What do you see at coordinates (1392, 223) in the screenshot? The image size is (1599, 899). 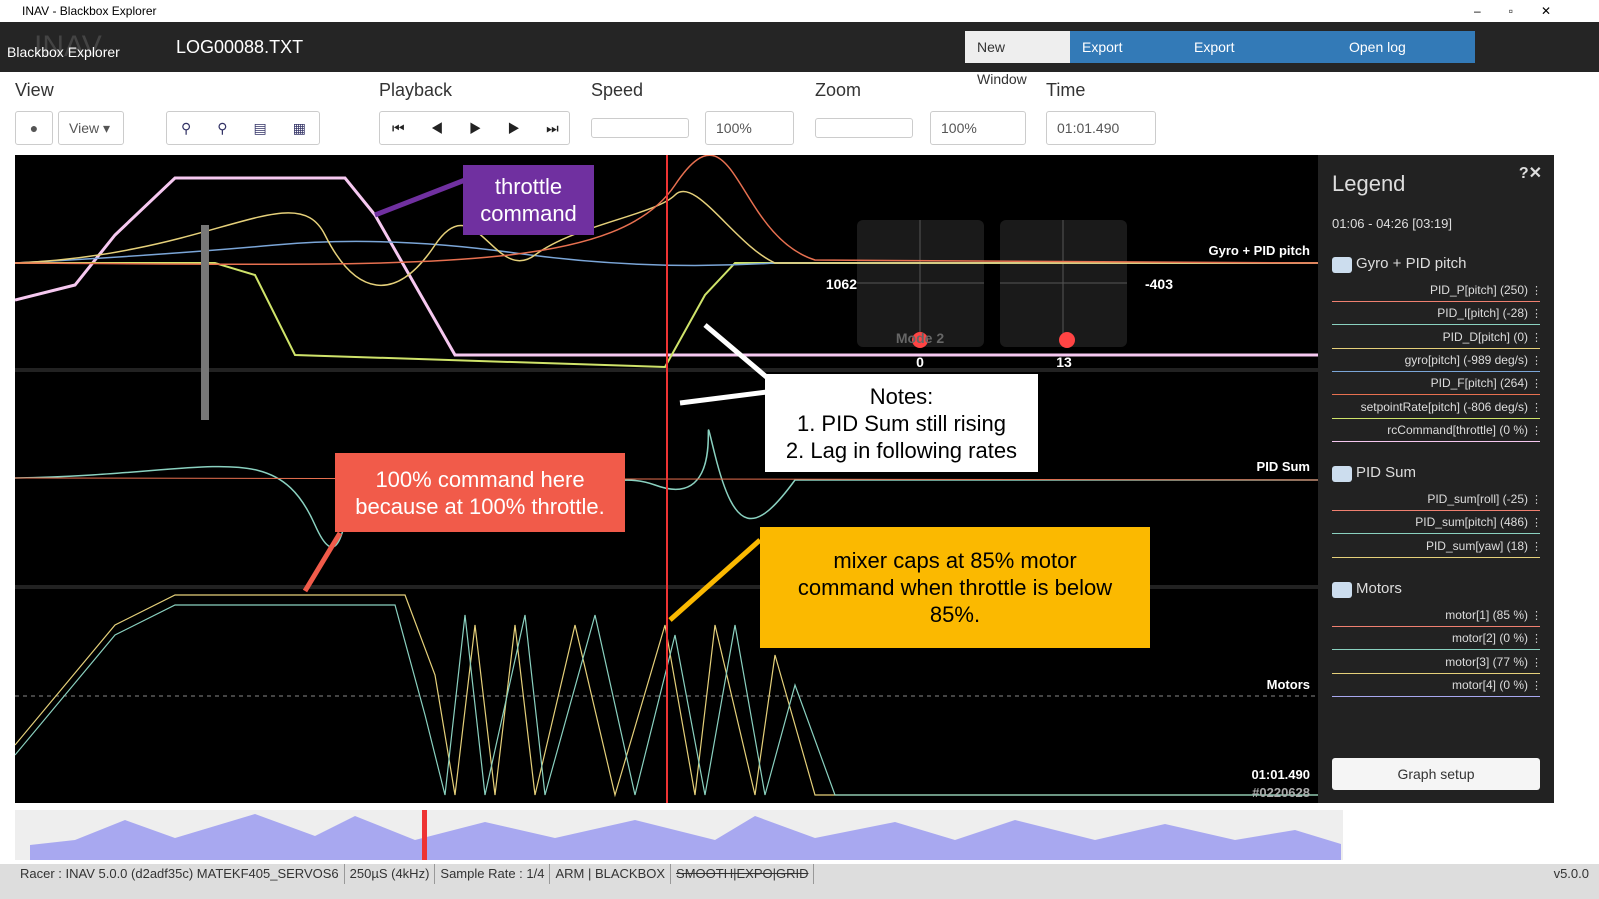 I see `legend-range: 01:06 - 04:26 [03:19]` at bounding box center [1392, 223].